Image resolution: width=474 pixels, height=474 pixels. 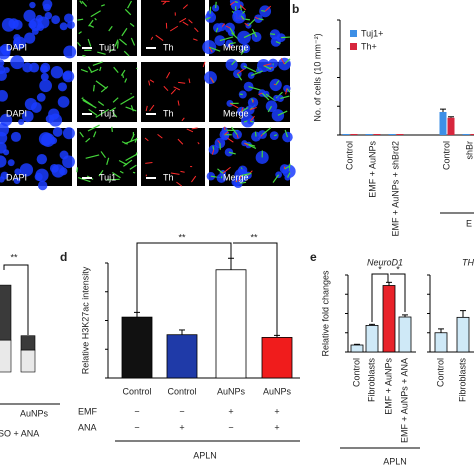 What do you see at coordinates (469, 150) in the screenshot?
I see `x-tick-label: shBr` at bounding box center [469, 150].